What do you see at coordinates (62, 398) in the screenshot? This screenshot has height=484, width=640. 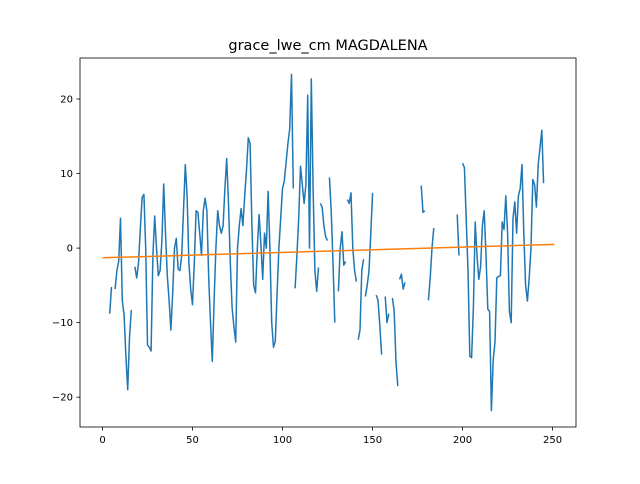 I see `y-tick-label: −20` at bounding box center [62, 398].